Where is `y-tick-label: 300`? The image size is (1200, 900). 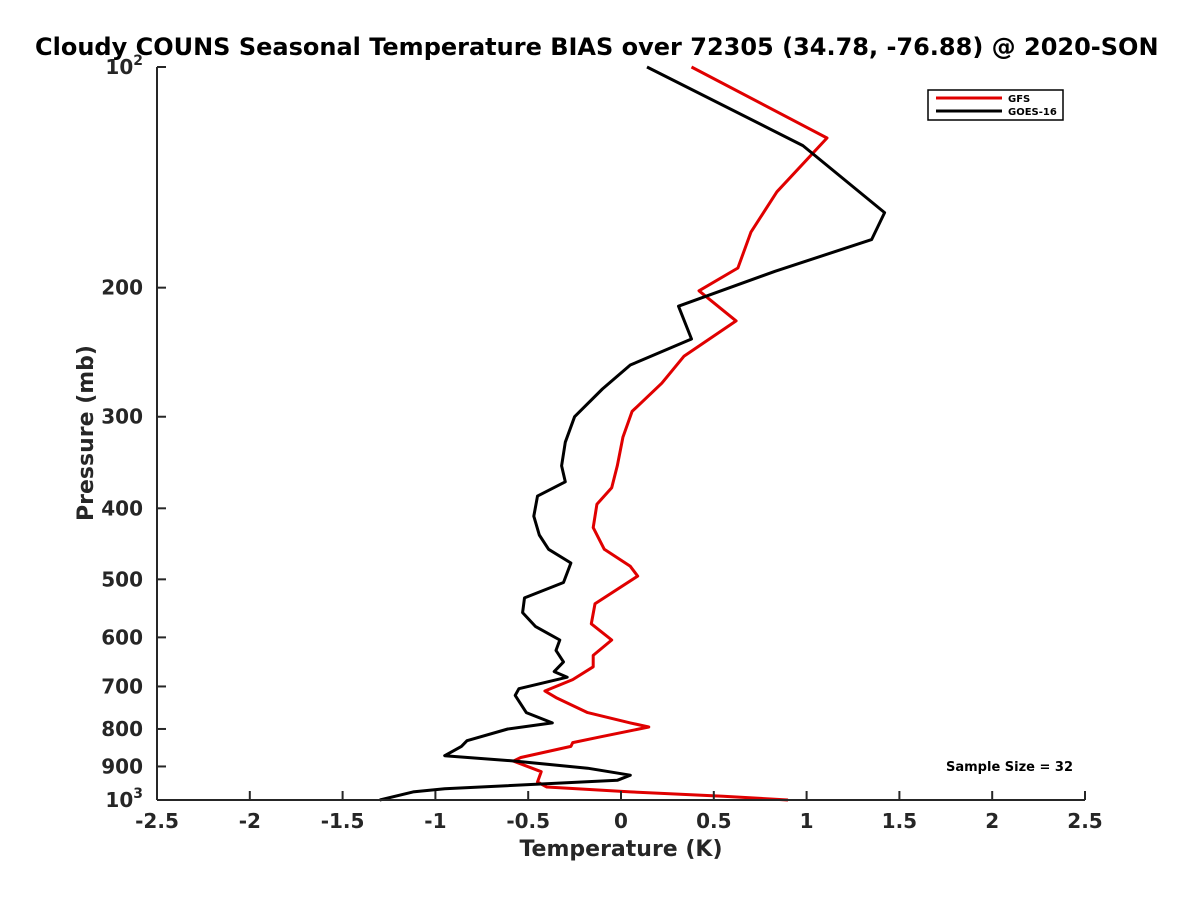
y-tick-label: 300 is located at coordinates (122, 417).